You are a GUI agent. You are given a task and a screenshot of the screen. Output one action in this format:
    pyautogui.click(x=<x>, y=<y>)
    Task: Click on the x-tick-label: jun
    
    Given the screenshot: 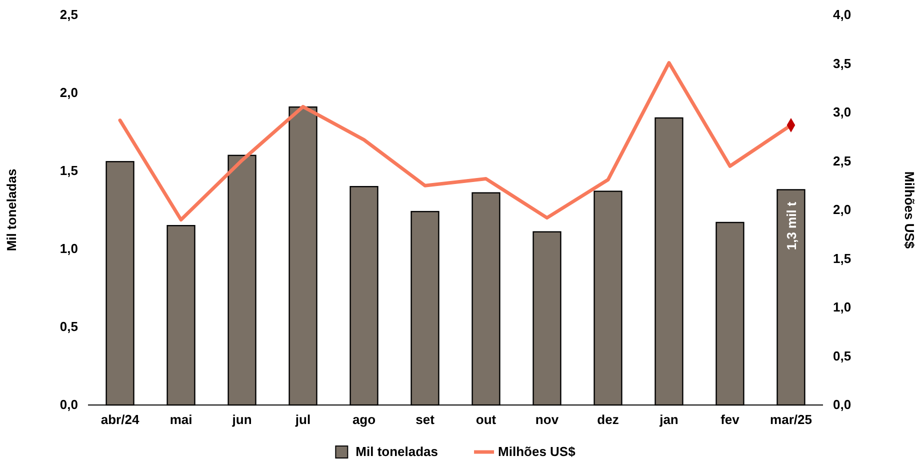 What is the action you would take?
    pyautogui.click(x=241, y=420)
    